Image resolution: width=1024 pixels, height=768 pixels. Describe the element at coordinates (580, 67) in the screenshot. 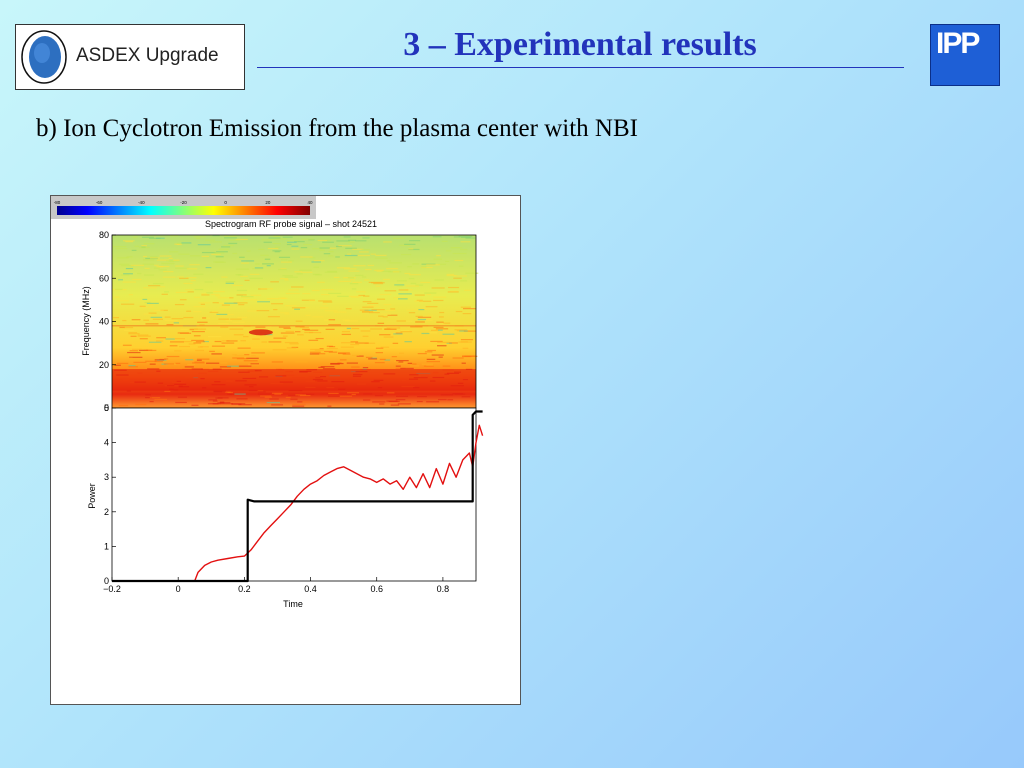

I see `title-divider` at that location.